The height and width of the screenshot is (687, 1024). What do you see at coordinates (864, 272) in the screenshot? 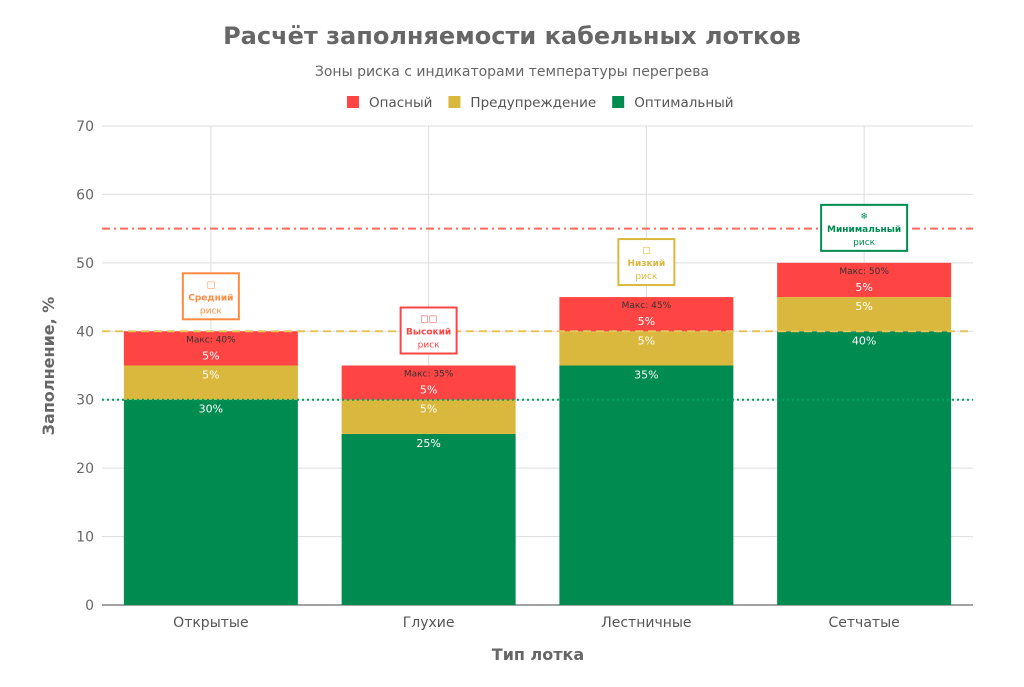
I see `max-label: Макс: 50%` at bounding box center [864, 272].